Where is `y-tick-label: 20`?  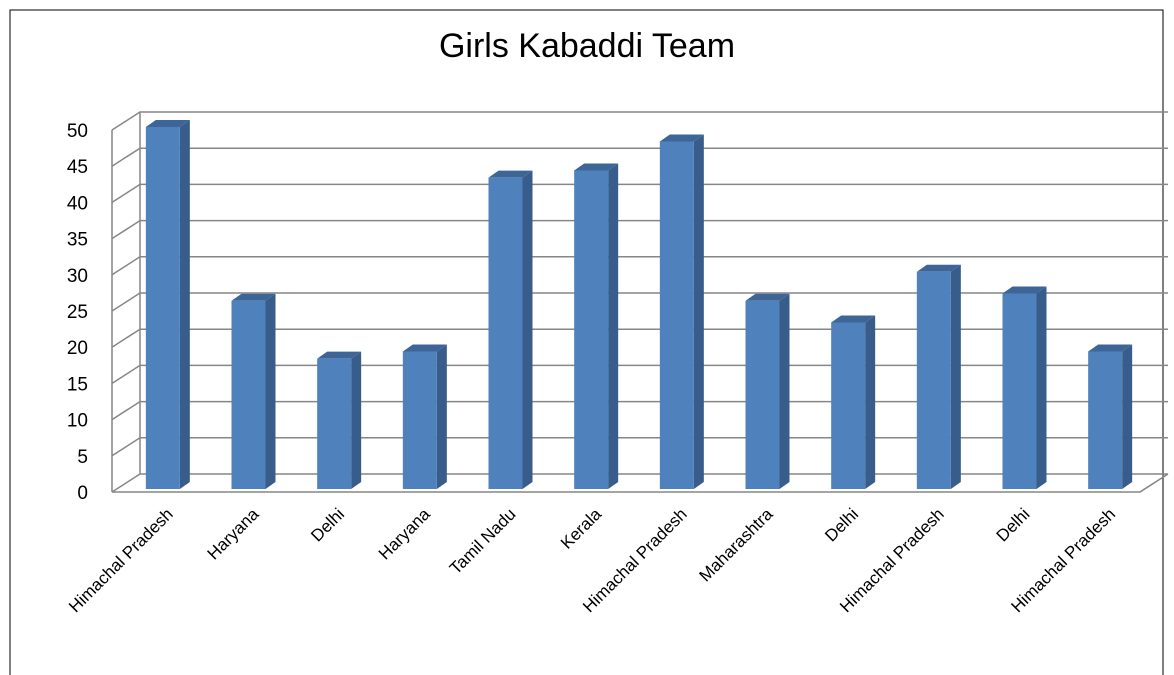
y-tick-label: 20 is located at coordinates (77, 348).